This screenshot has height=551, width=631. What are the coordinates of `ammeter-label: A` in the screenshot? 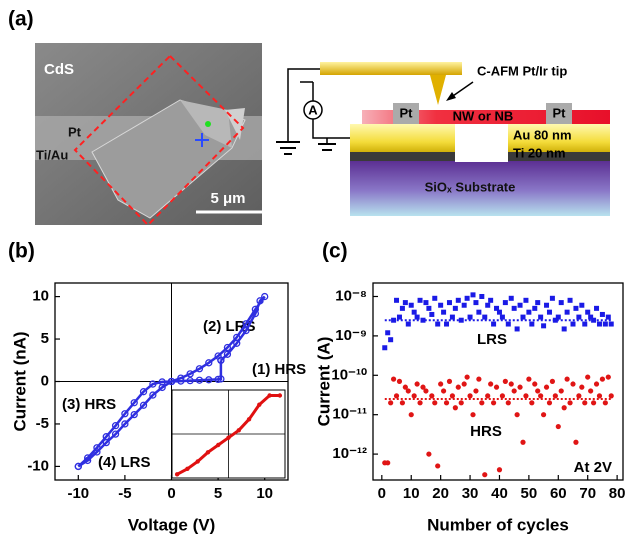 It's located at (313, 109).